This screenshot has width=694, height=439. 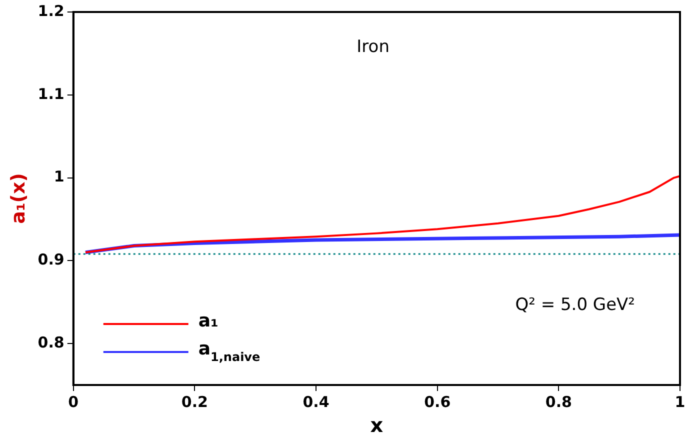 What do you see at coordinates (373, 47) in the screenshot?
I see `annotation: Iron` at bounding box center [373, 47].